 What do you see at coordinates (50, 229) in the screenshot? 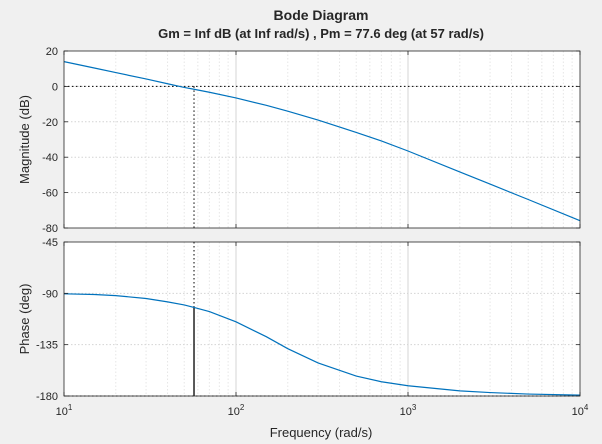
I see `y-tick-label: -80` at bounding box center [50, 229].